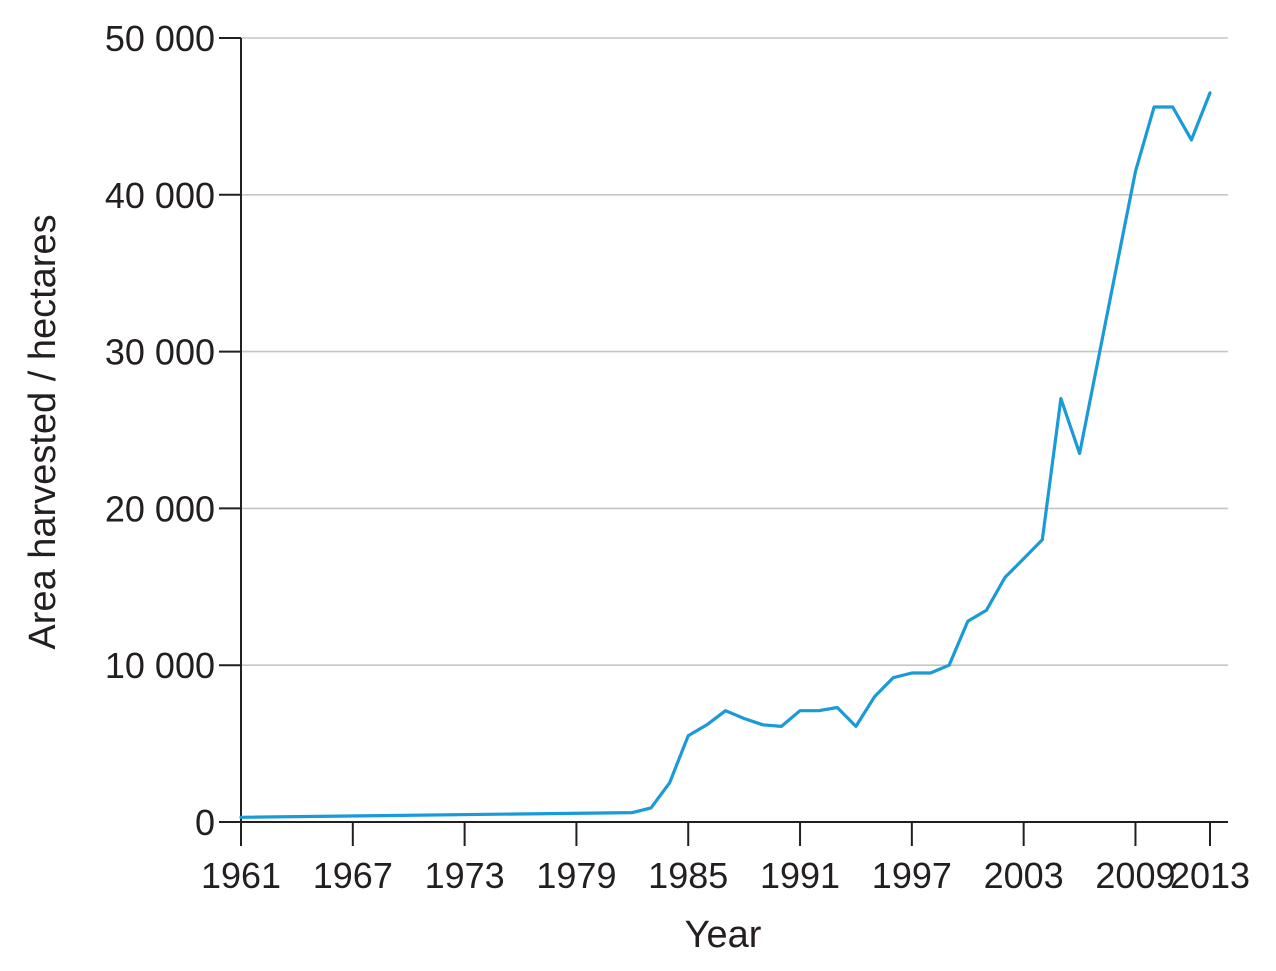 The image size is (1276, 971). I want to click on x-tick-label: 2013, so click(1210, 875).